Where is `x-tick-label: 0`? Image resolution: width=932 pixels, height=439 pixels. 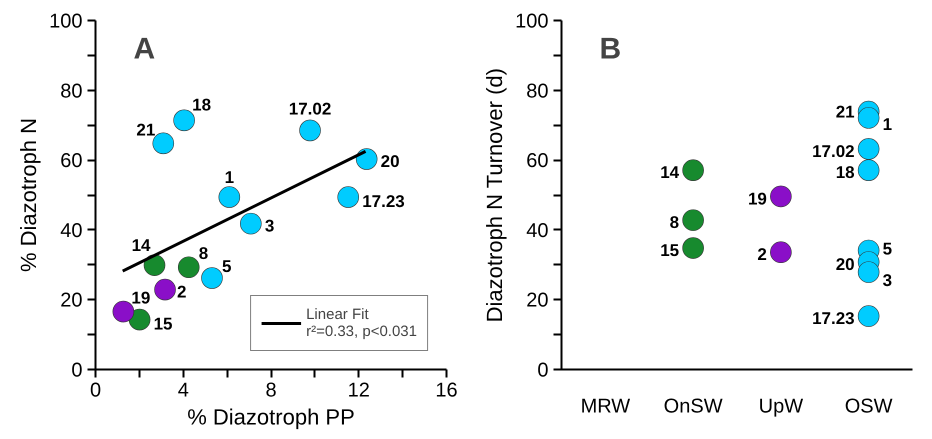 x-tick-label: 0 is located at coordinates (96, 391).